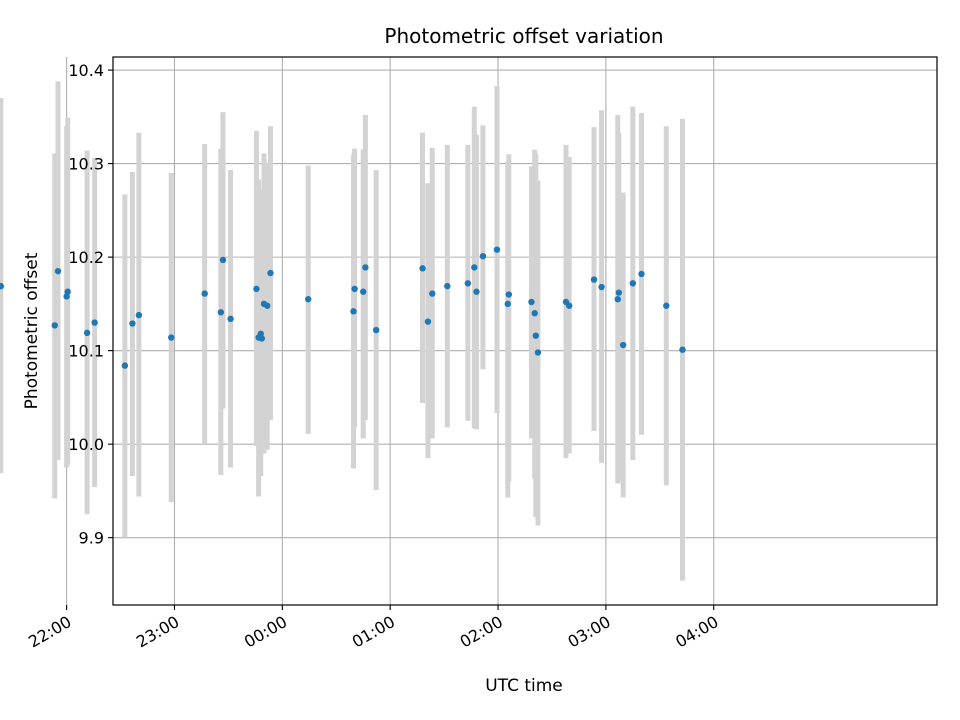  Describe the element at coordinates (86, 444) in the screenshot. I see `y-tick-label: 10.0` at that location.